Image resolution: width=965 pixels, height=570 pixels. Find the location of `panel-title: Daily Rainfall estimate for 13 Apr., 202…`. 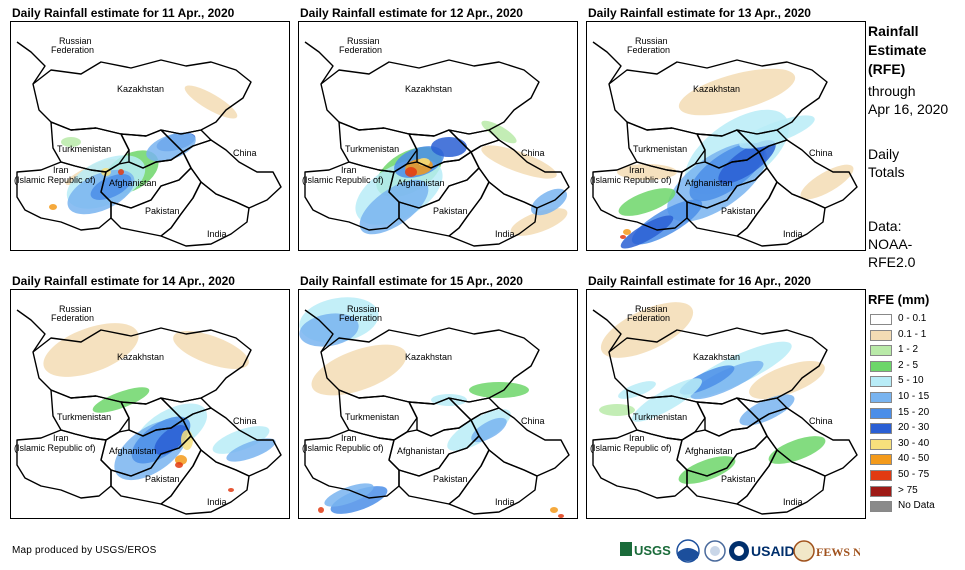

panel-title: Daily Rainfall estimate for 13 Apr., 202… is located at coordinates (699, 13).